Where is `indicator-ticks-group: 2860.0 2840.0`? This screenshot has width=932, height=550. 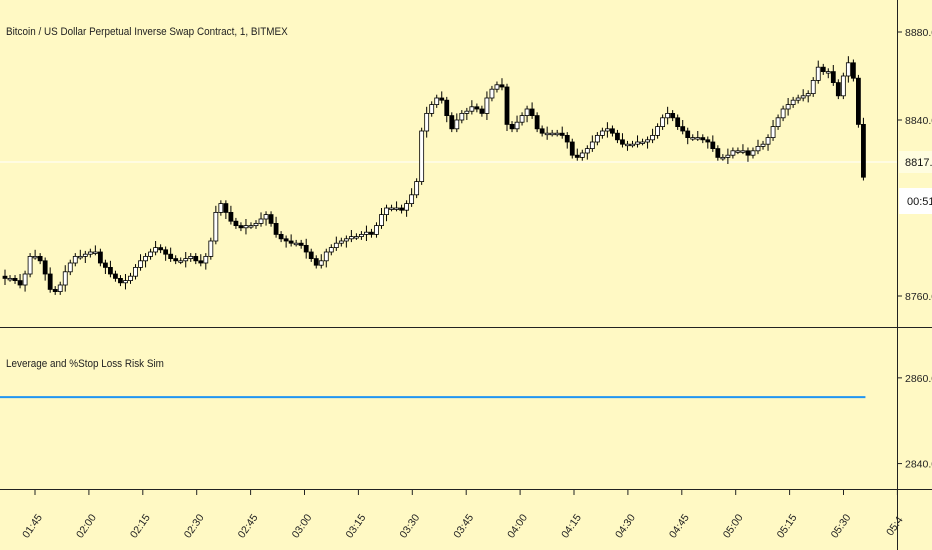
indicator-ticks-group: 2860.0 2840.0 is located at coordinates (914, 422).